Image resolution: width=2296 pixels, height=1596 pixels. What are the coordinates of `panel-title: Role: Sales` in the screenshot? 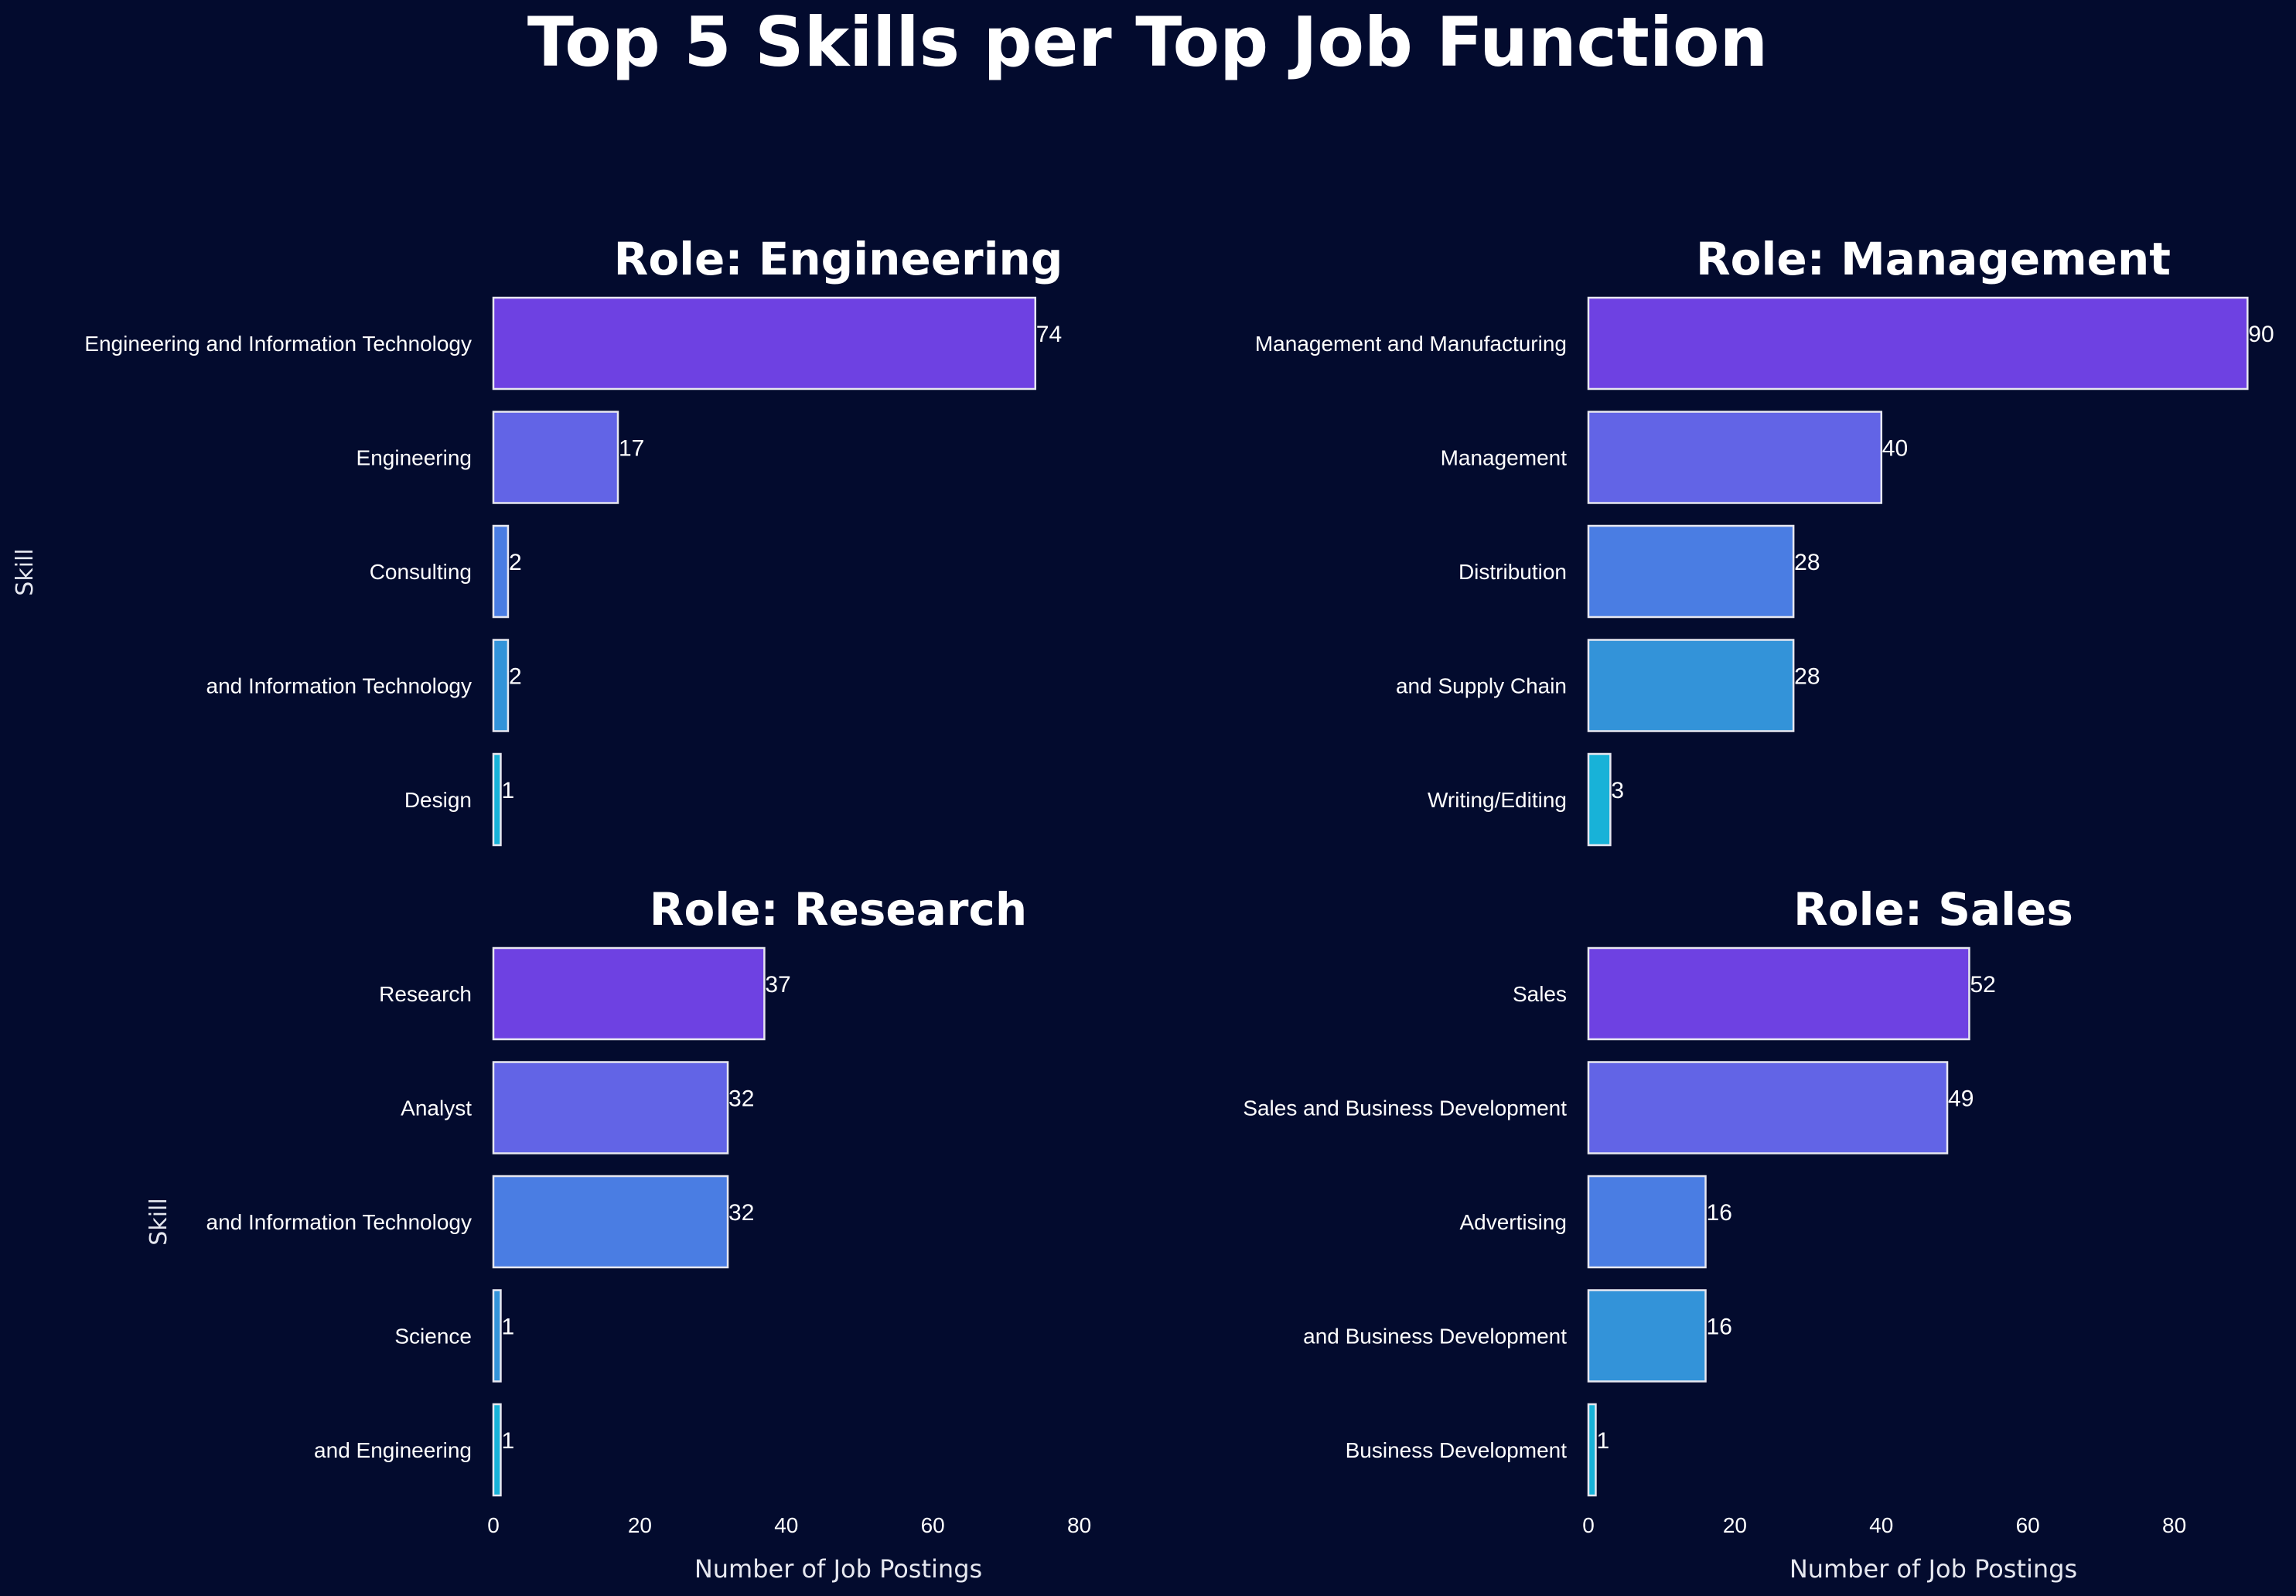 It's located at (1933, 909).